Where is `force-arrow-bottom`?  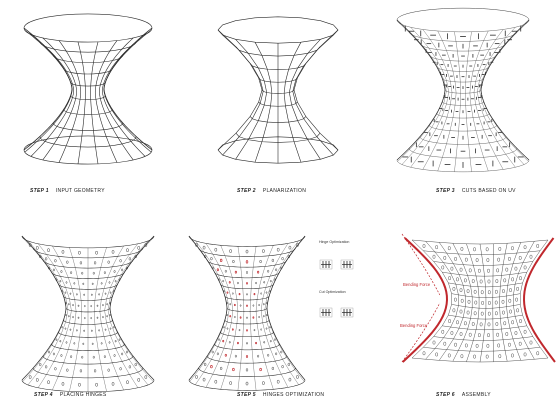
force-arrow-bottom is located at coordinates (421, 332).